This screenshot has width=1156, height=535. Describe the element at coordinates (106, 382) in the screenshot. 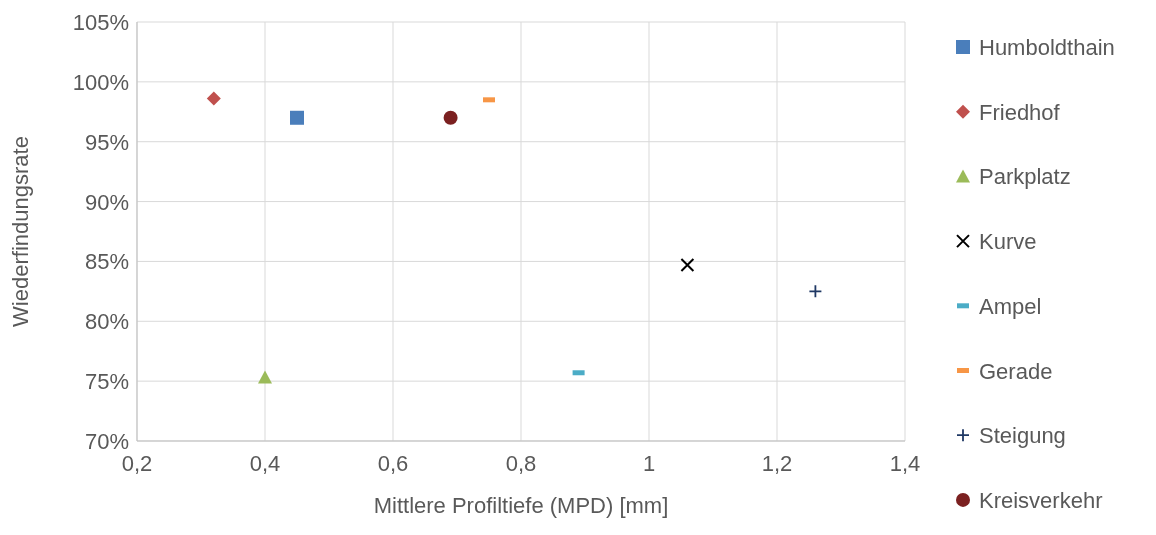

I see `y-tick-label: 75%` at that location.